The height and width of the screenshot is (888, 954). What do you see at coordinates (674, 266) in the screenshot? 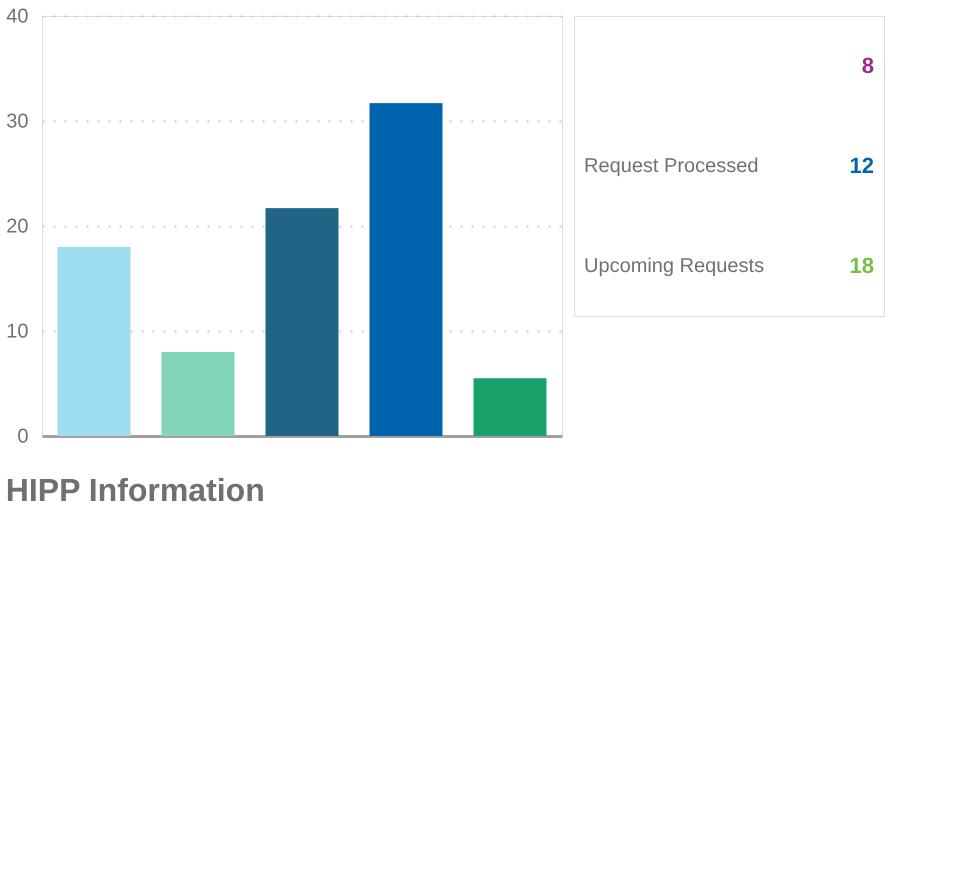
I see `category-label: Upcoming Requests` at bounding box center [674, 266].